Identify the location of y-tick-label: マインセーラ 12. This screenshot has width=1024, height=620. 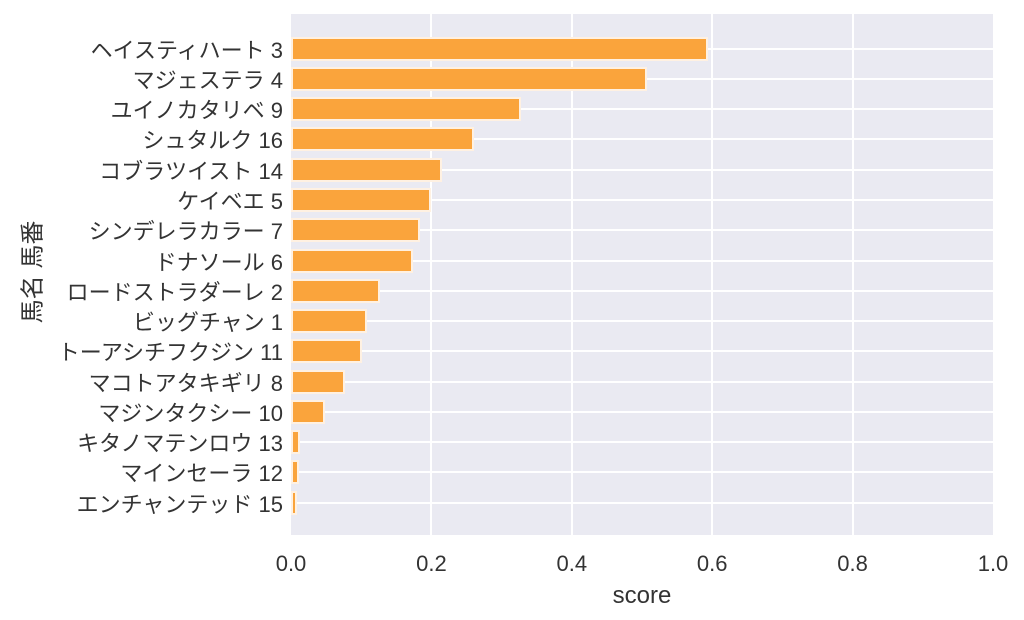
(201, 474).